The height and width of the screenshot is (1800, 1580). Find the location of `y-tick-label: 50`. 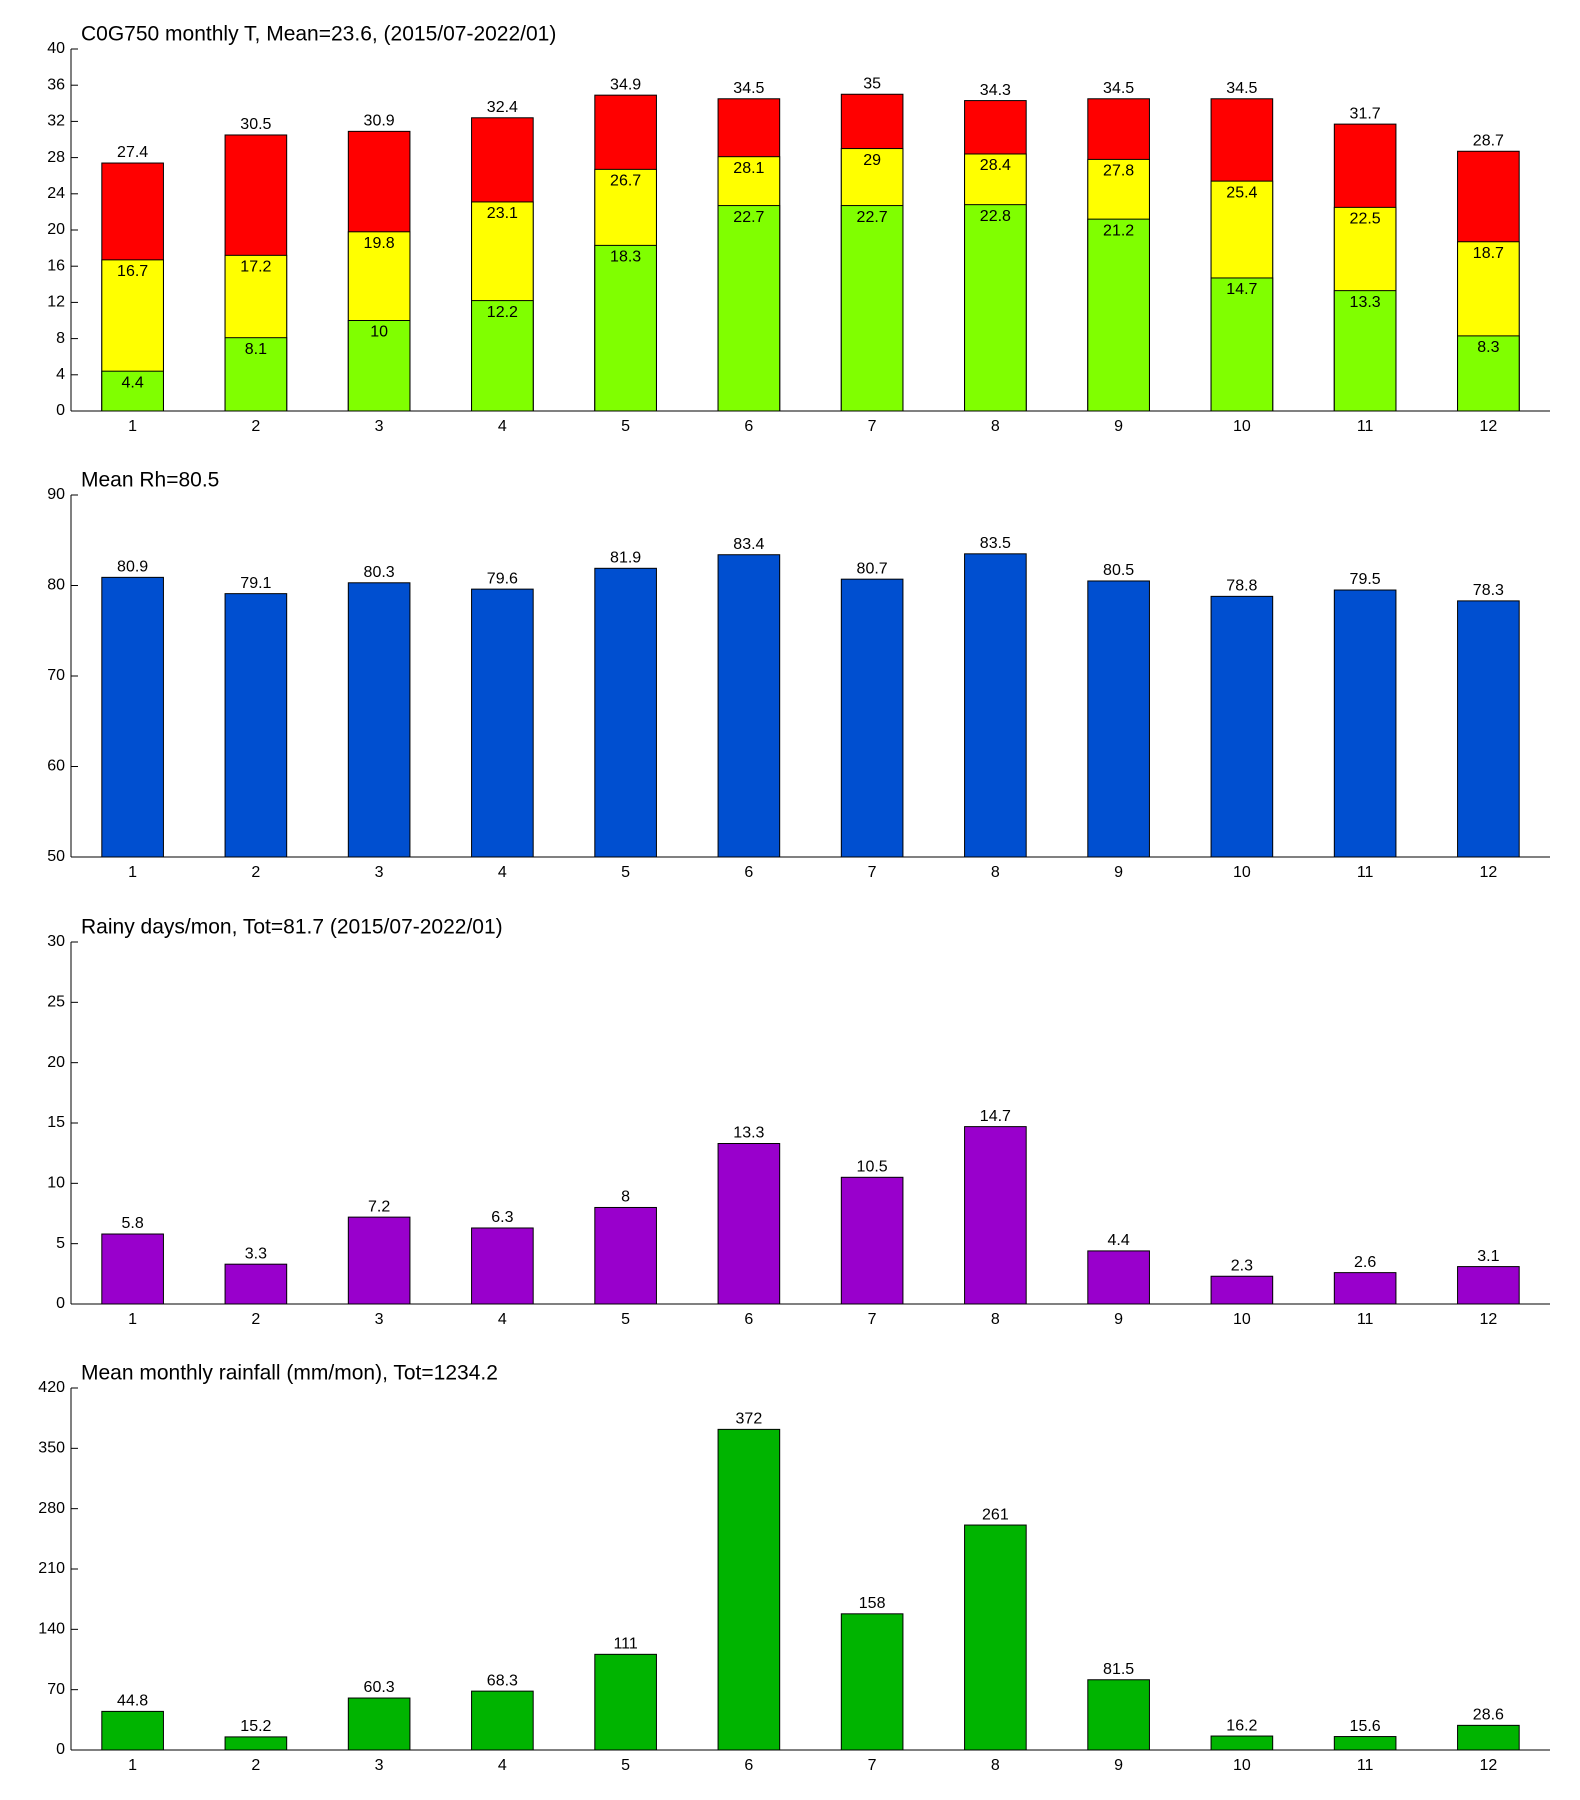

y-tick-label: 50 is located at coordinates (56, 856).